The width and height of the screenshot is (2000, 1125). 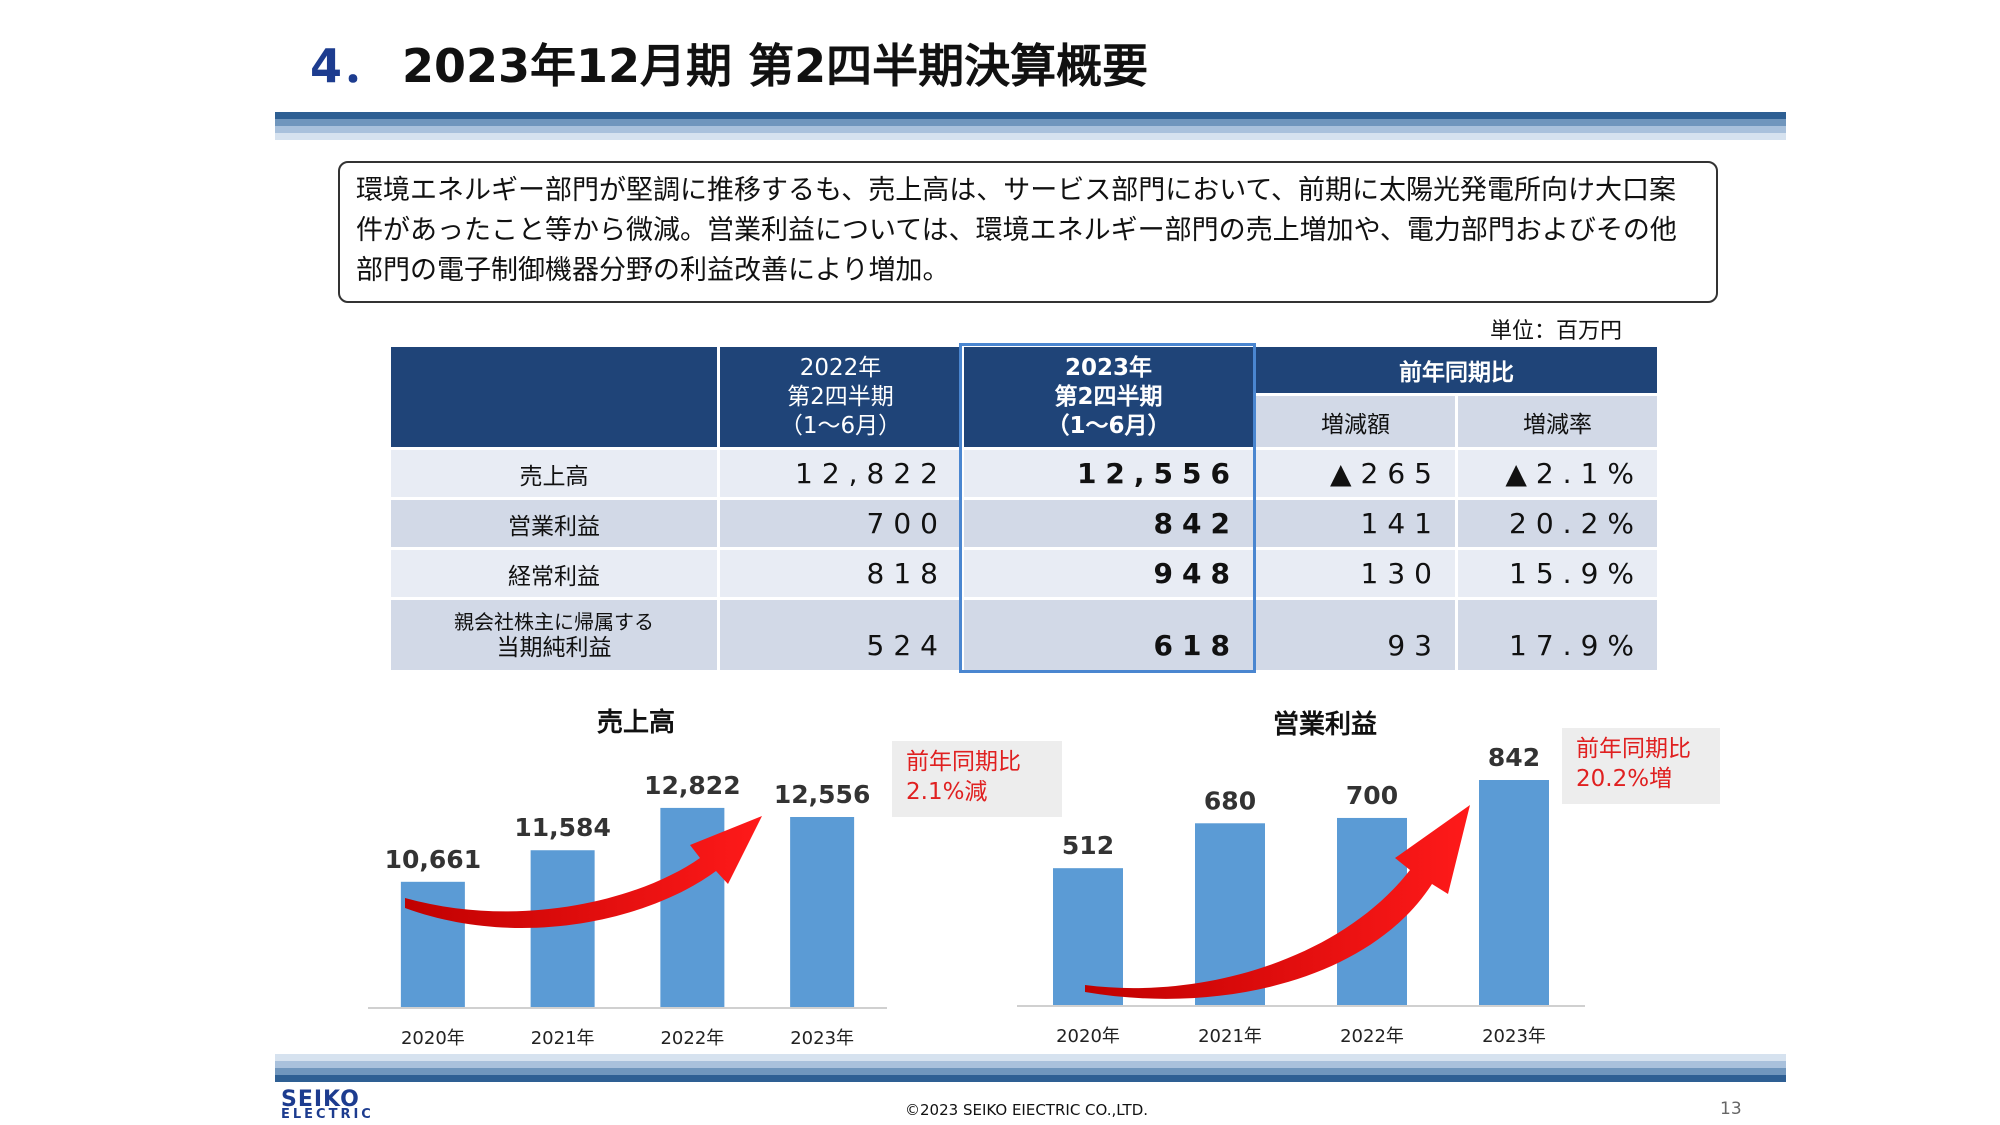 I want to click on op-profit-data-label: 512, so click(x=1088, y=845).